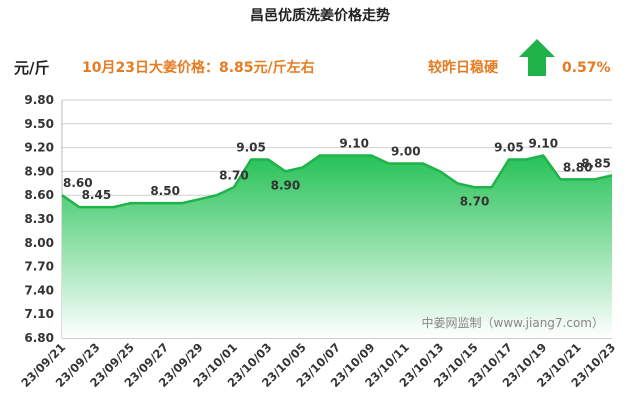 The height and width of the screenshot is (410, 640). I want to click on change-percent: 0.57%, so click(586, 68).